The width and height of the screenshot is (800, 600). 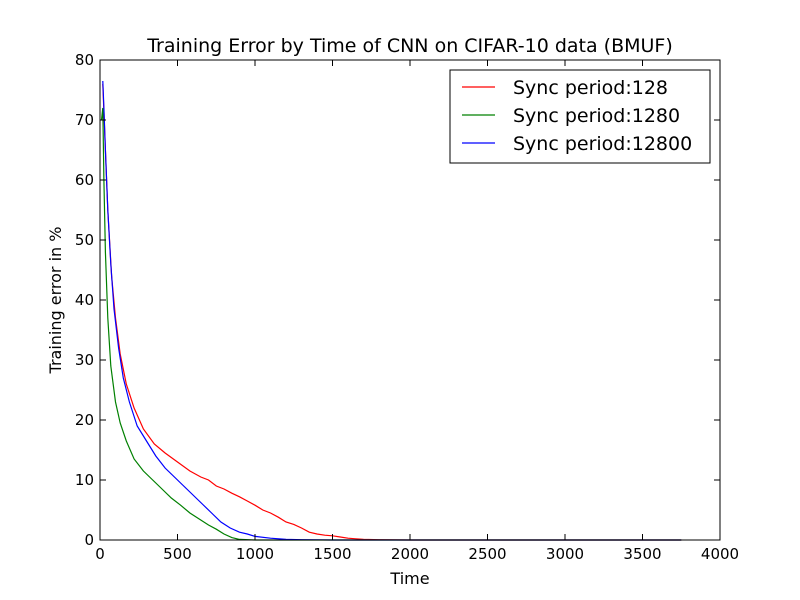 I want to click on x-tick-label: 500, so click(x=177, y=554).